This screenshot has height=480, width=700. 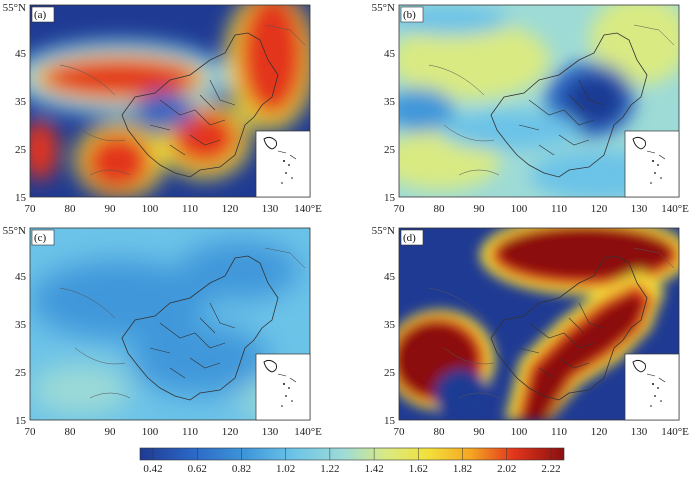 I want to click on panel-label-a: (a), so click(x=40, y=15).